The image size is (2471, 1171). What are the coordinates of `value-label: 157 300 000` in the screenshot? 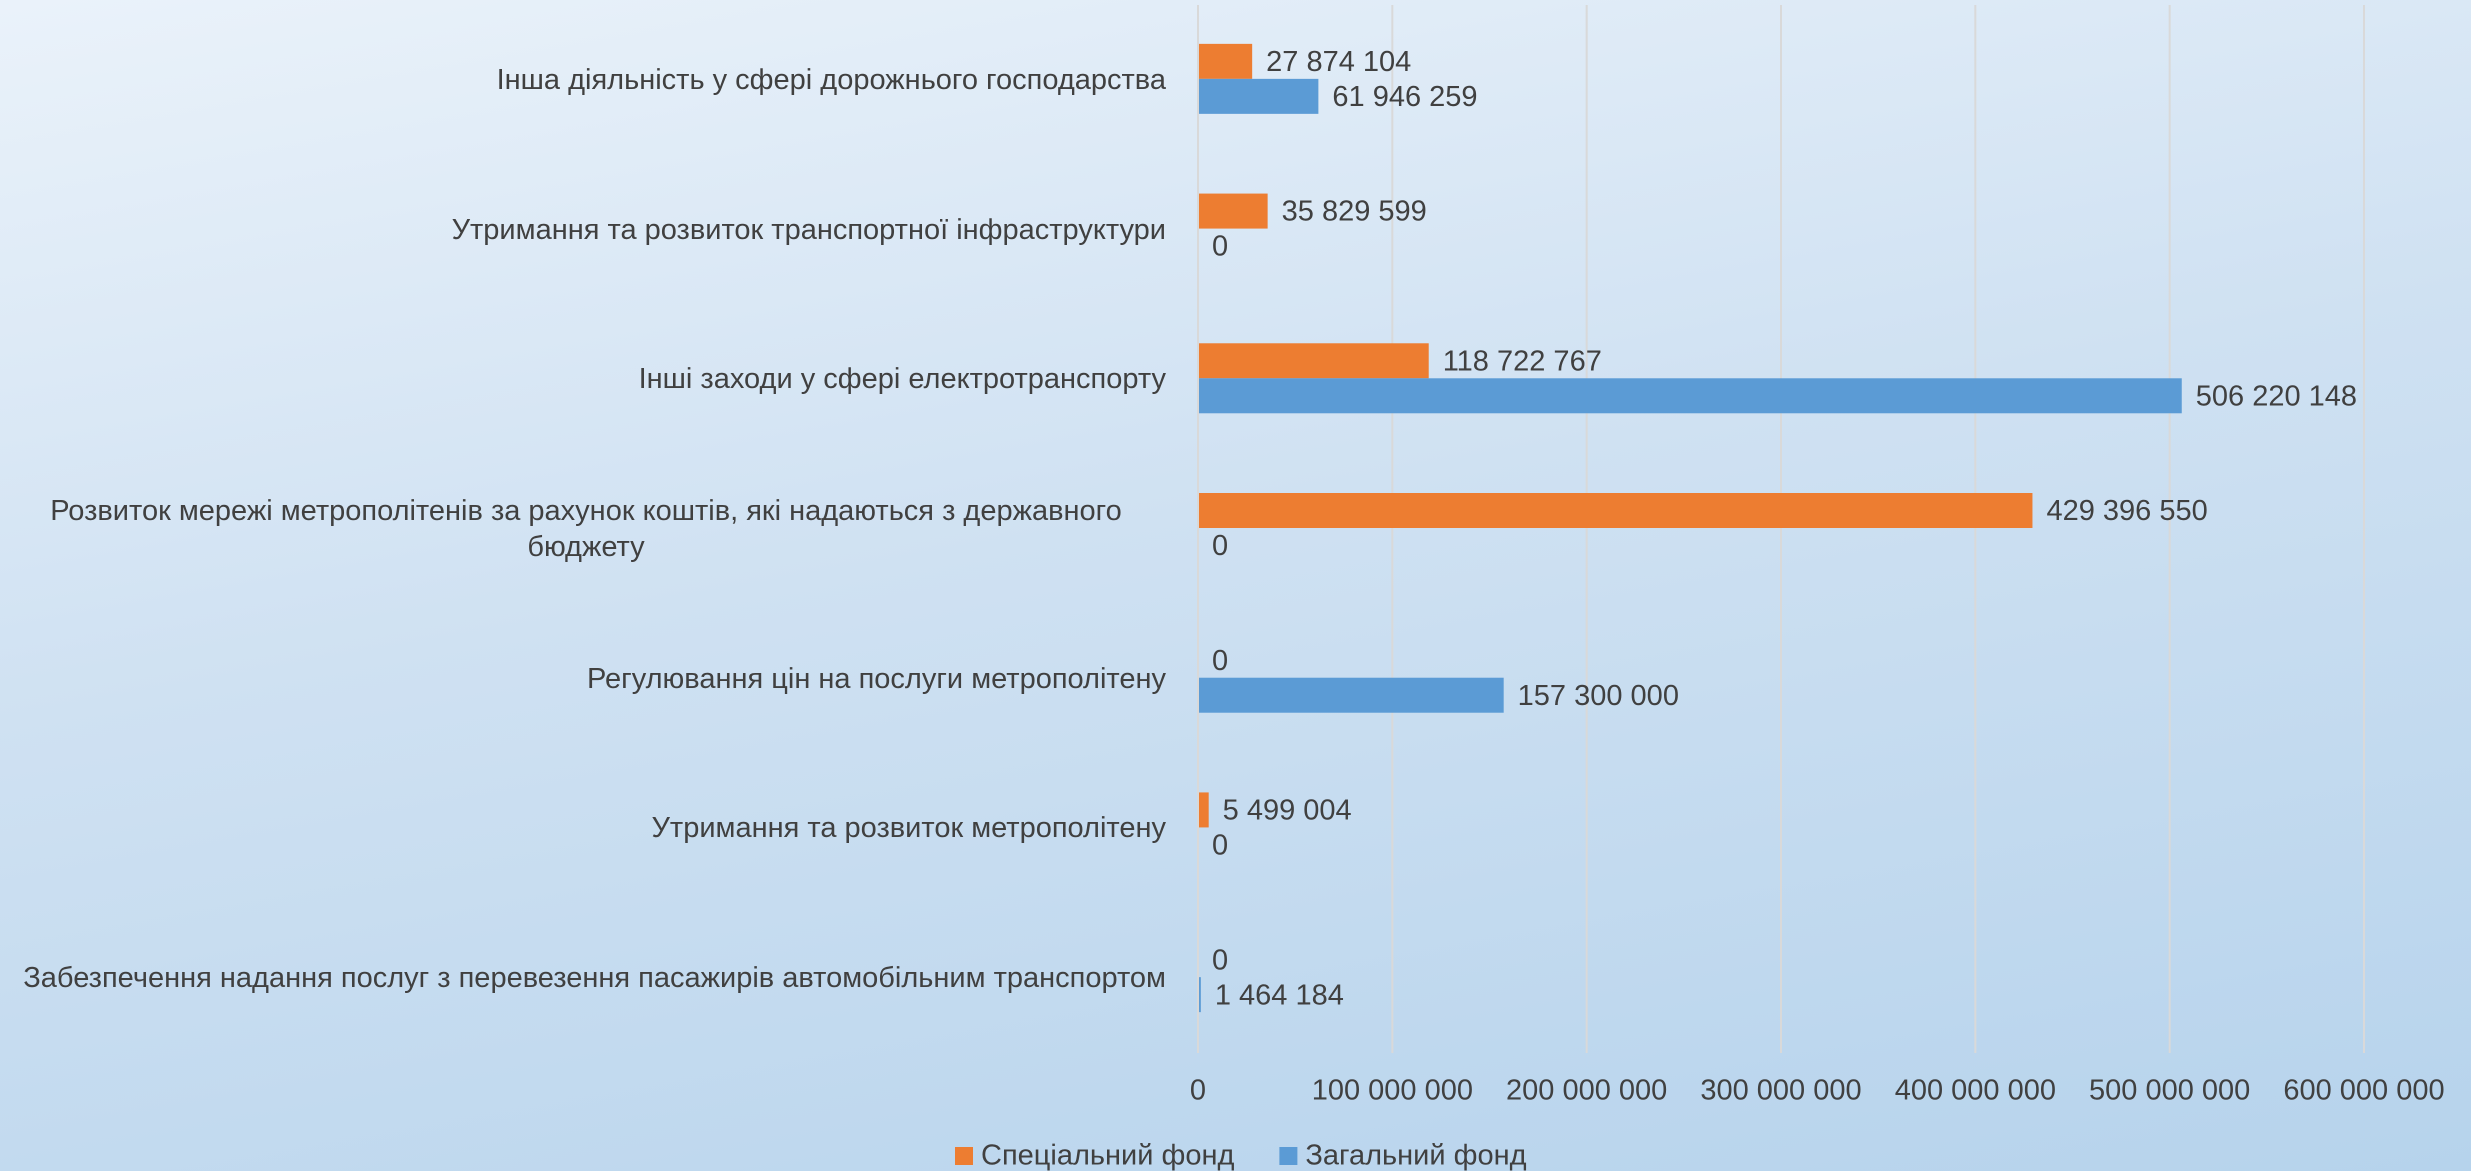 It's located at (1598, 696).